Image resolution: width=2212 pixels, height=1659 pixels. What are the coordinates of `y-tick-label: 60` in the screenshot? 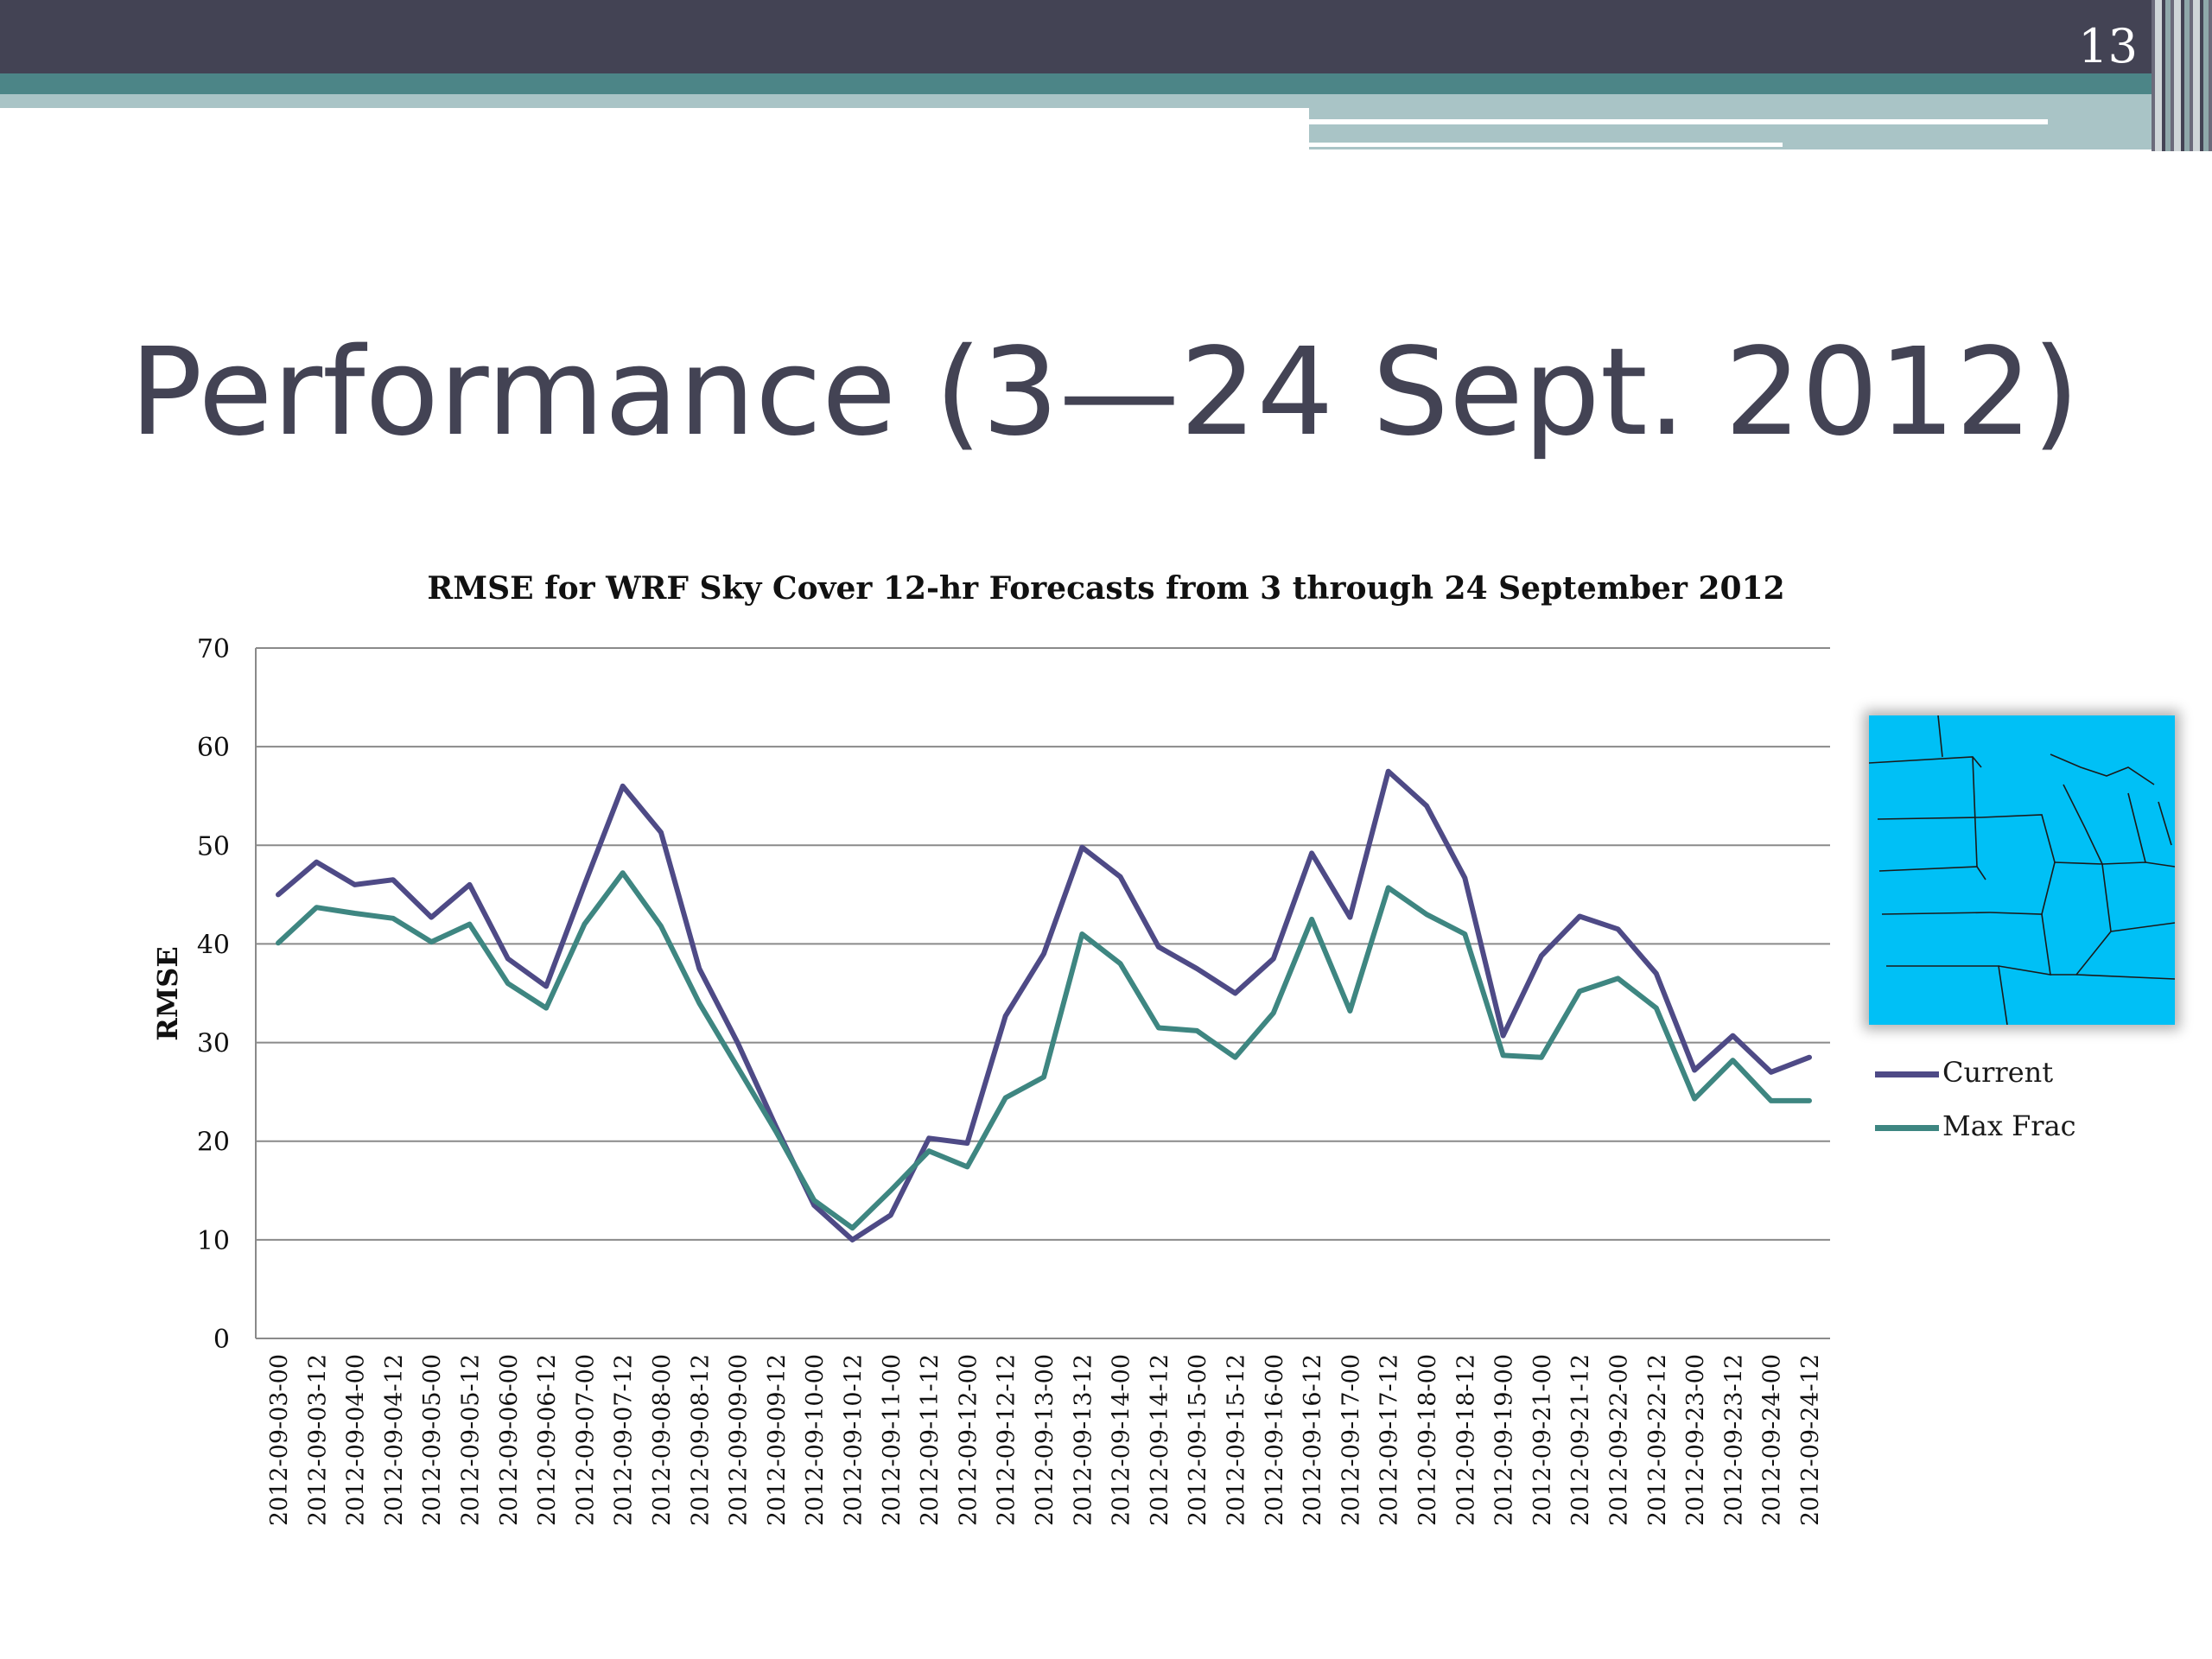 It's located at (213, 748).